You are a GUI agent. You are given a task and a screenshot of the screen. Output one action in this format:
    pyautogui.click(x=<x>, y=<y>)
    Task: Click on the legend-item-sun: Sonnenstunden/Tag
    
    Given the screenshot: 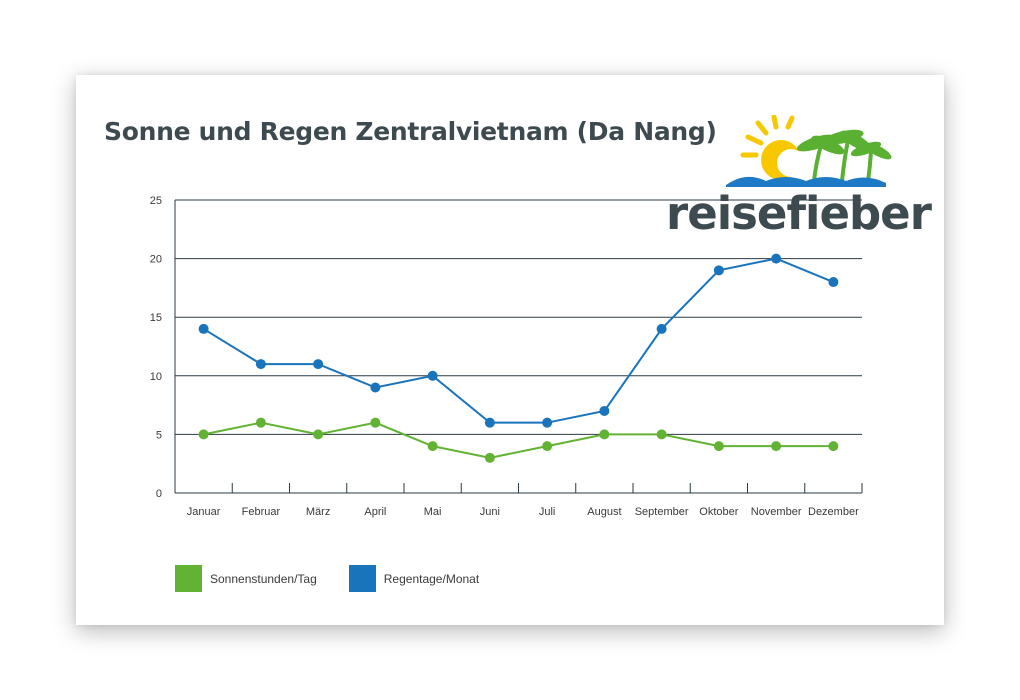 What is the action you would take?
    pyautogui.click(x=246, y=578)
    